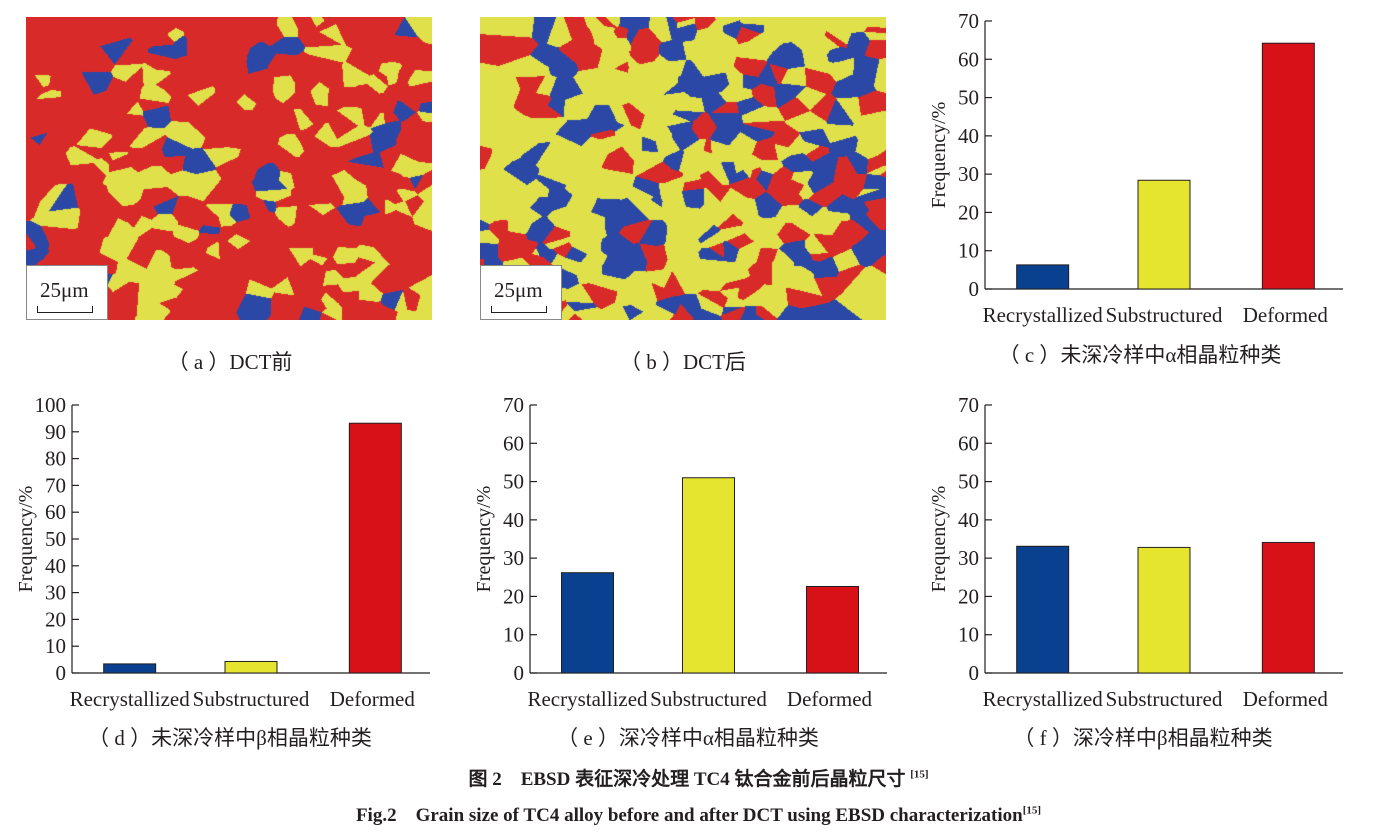 The width and height of the screenshot is (1397, 836). Describe the element at coordinates (683, 362) in the screenshot. I see `caption-b: （ b ）DCT后` at that location.